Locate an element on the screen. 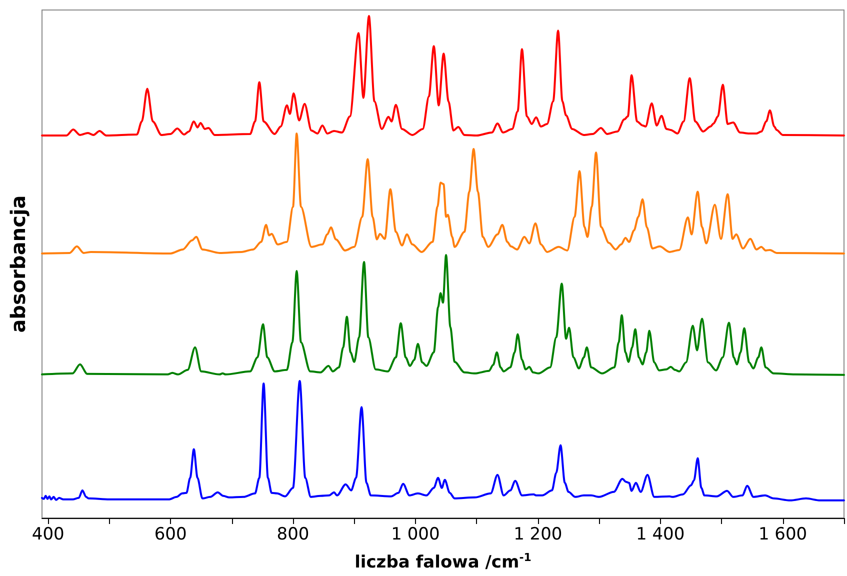 This screenshot has width=847, height=576. y-axis-title: absorbancja is located at coordinates (18, 264).